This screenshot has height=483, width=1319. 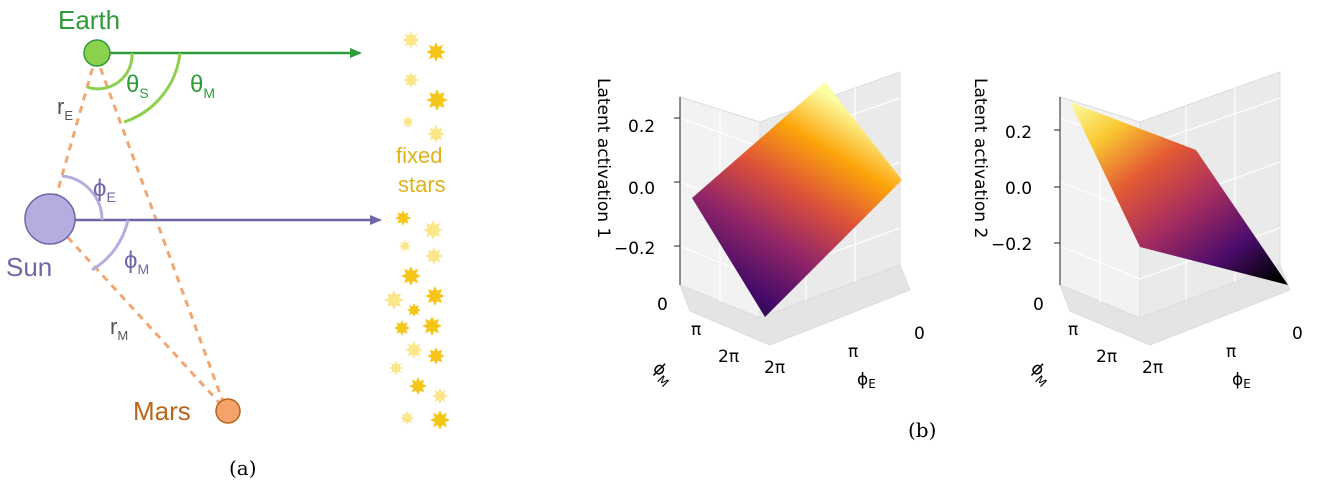 I want to click on y-tick-1-0: 0, so click(x=662, y=305).